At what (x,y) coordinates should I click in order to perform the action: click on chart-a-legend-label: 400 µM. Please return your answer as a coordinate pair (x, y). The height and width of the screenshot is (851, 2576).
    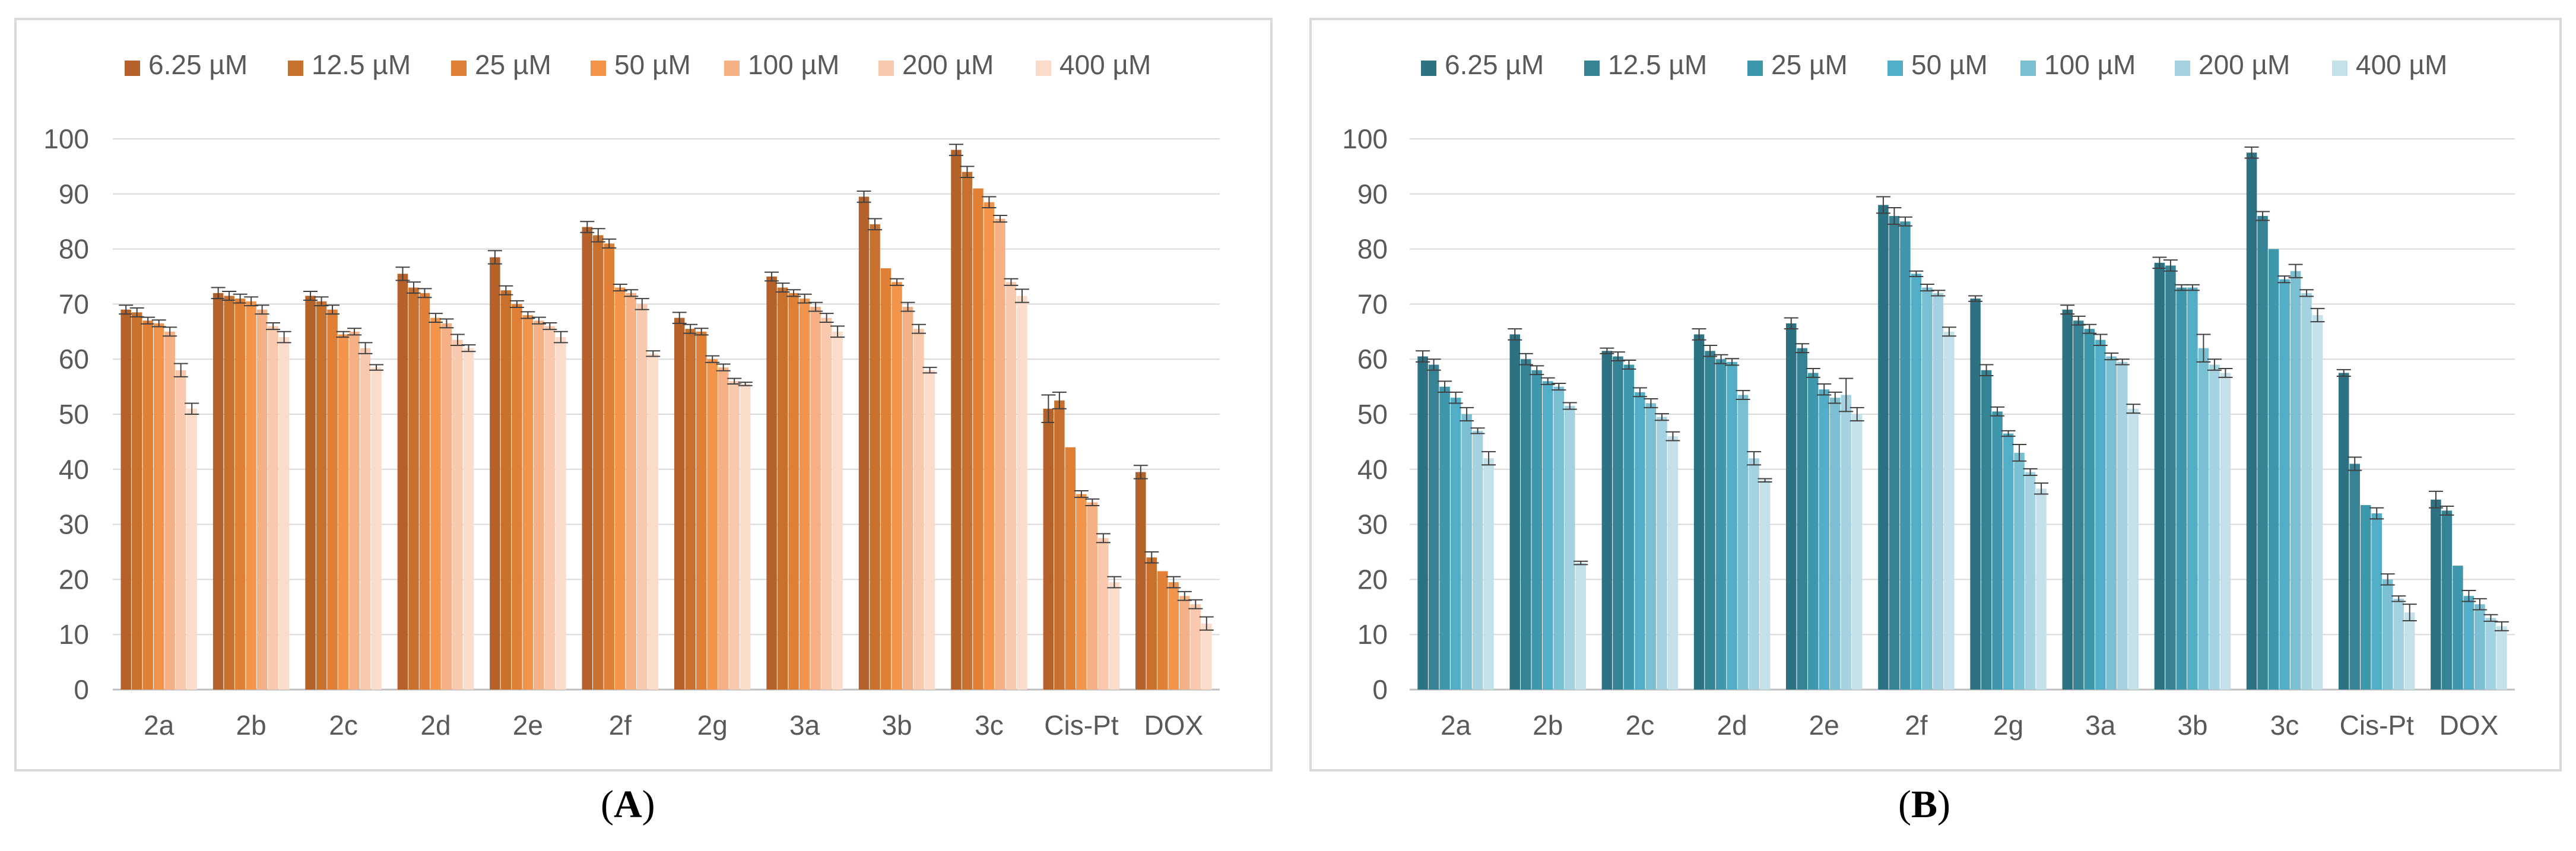
    Looking at the image, I should click on (1105, 64).